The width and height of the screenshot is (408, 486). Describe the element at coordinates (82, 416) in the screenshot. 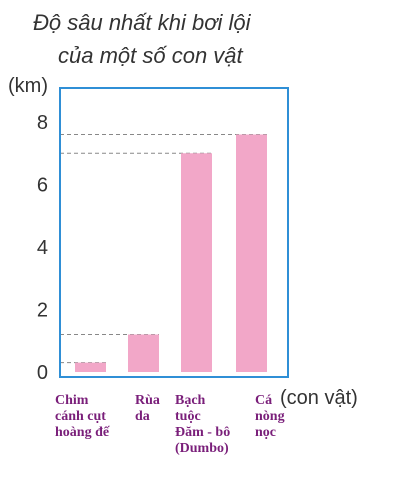

I see `category-label: Chim cánh cụt hoàng đế` at that location.